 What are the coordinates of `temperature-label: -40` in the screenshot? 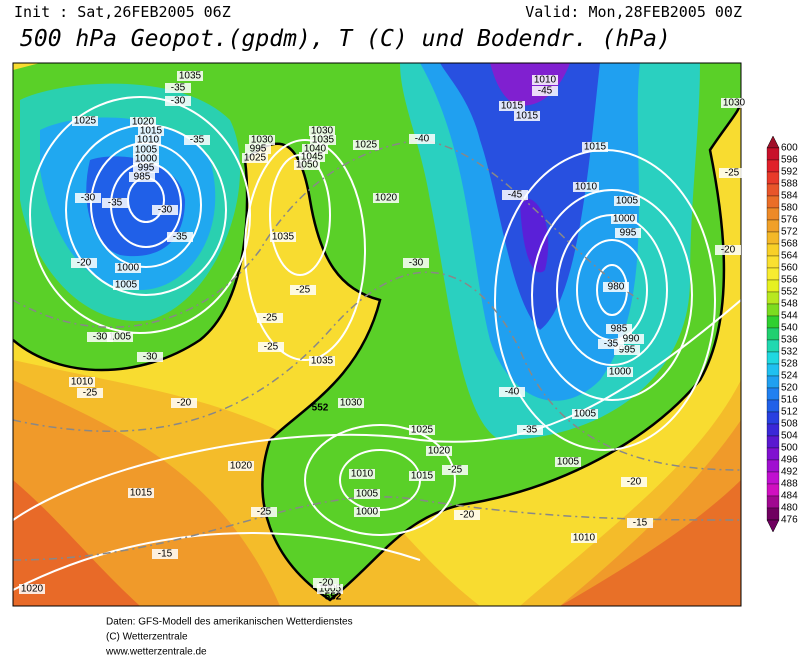 It's located at (422, 139).